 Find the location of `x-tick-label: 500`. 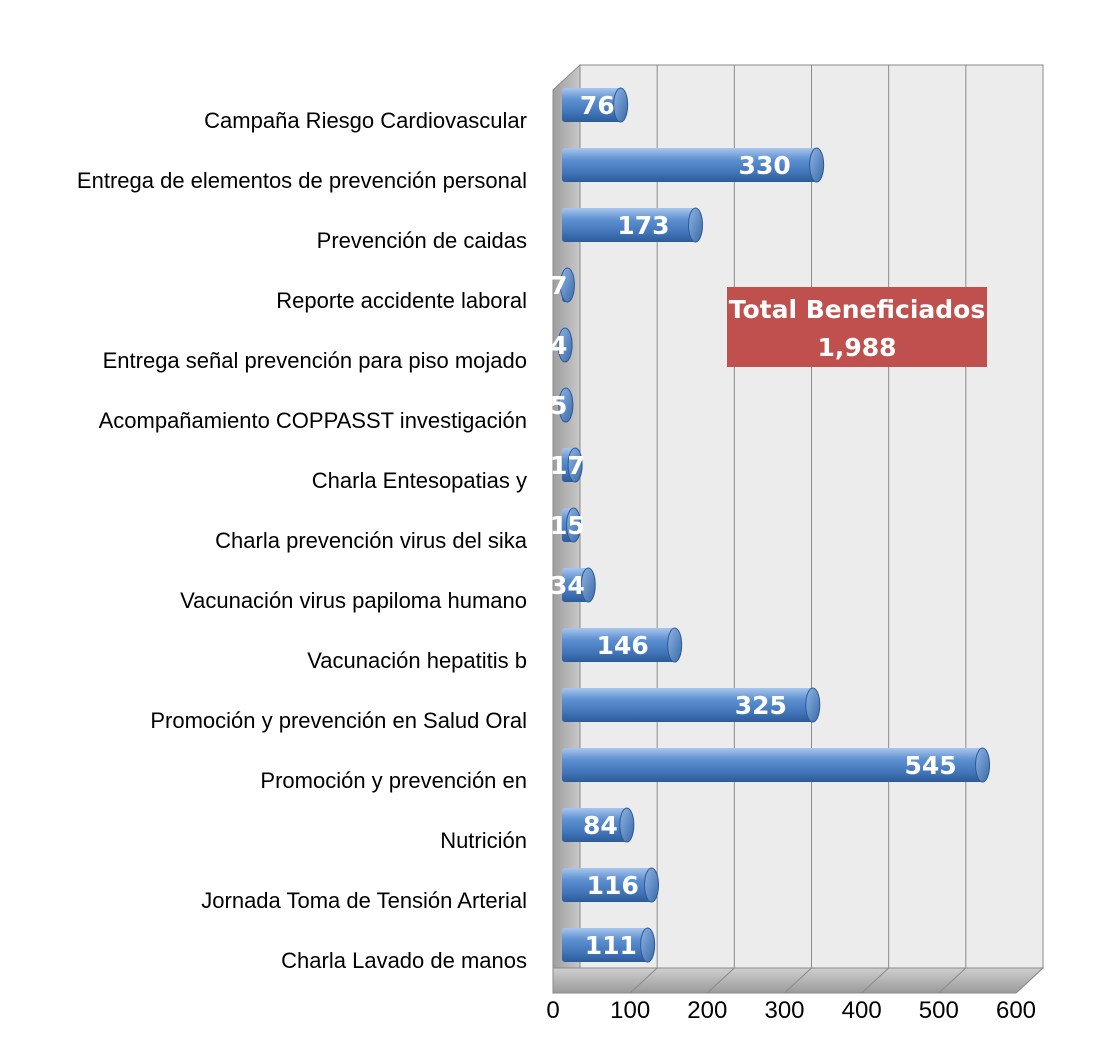

x-tick-label: 500 is located at coordinates (939, 1010).